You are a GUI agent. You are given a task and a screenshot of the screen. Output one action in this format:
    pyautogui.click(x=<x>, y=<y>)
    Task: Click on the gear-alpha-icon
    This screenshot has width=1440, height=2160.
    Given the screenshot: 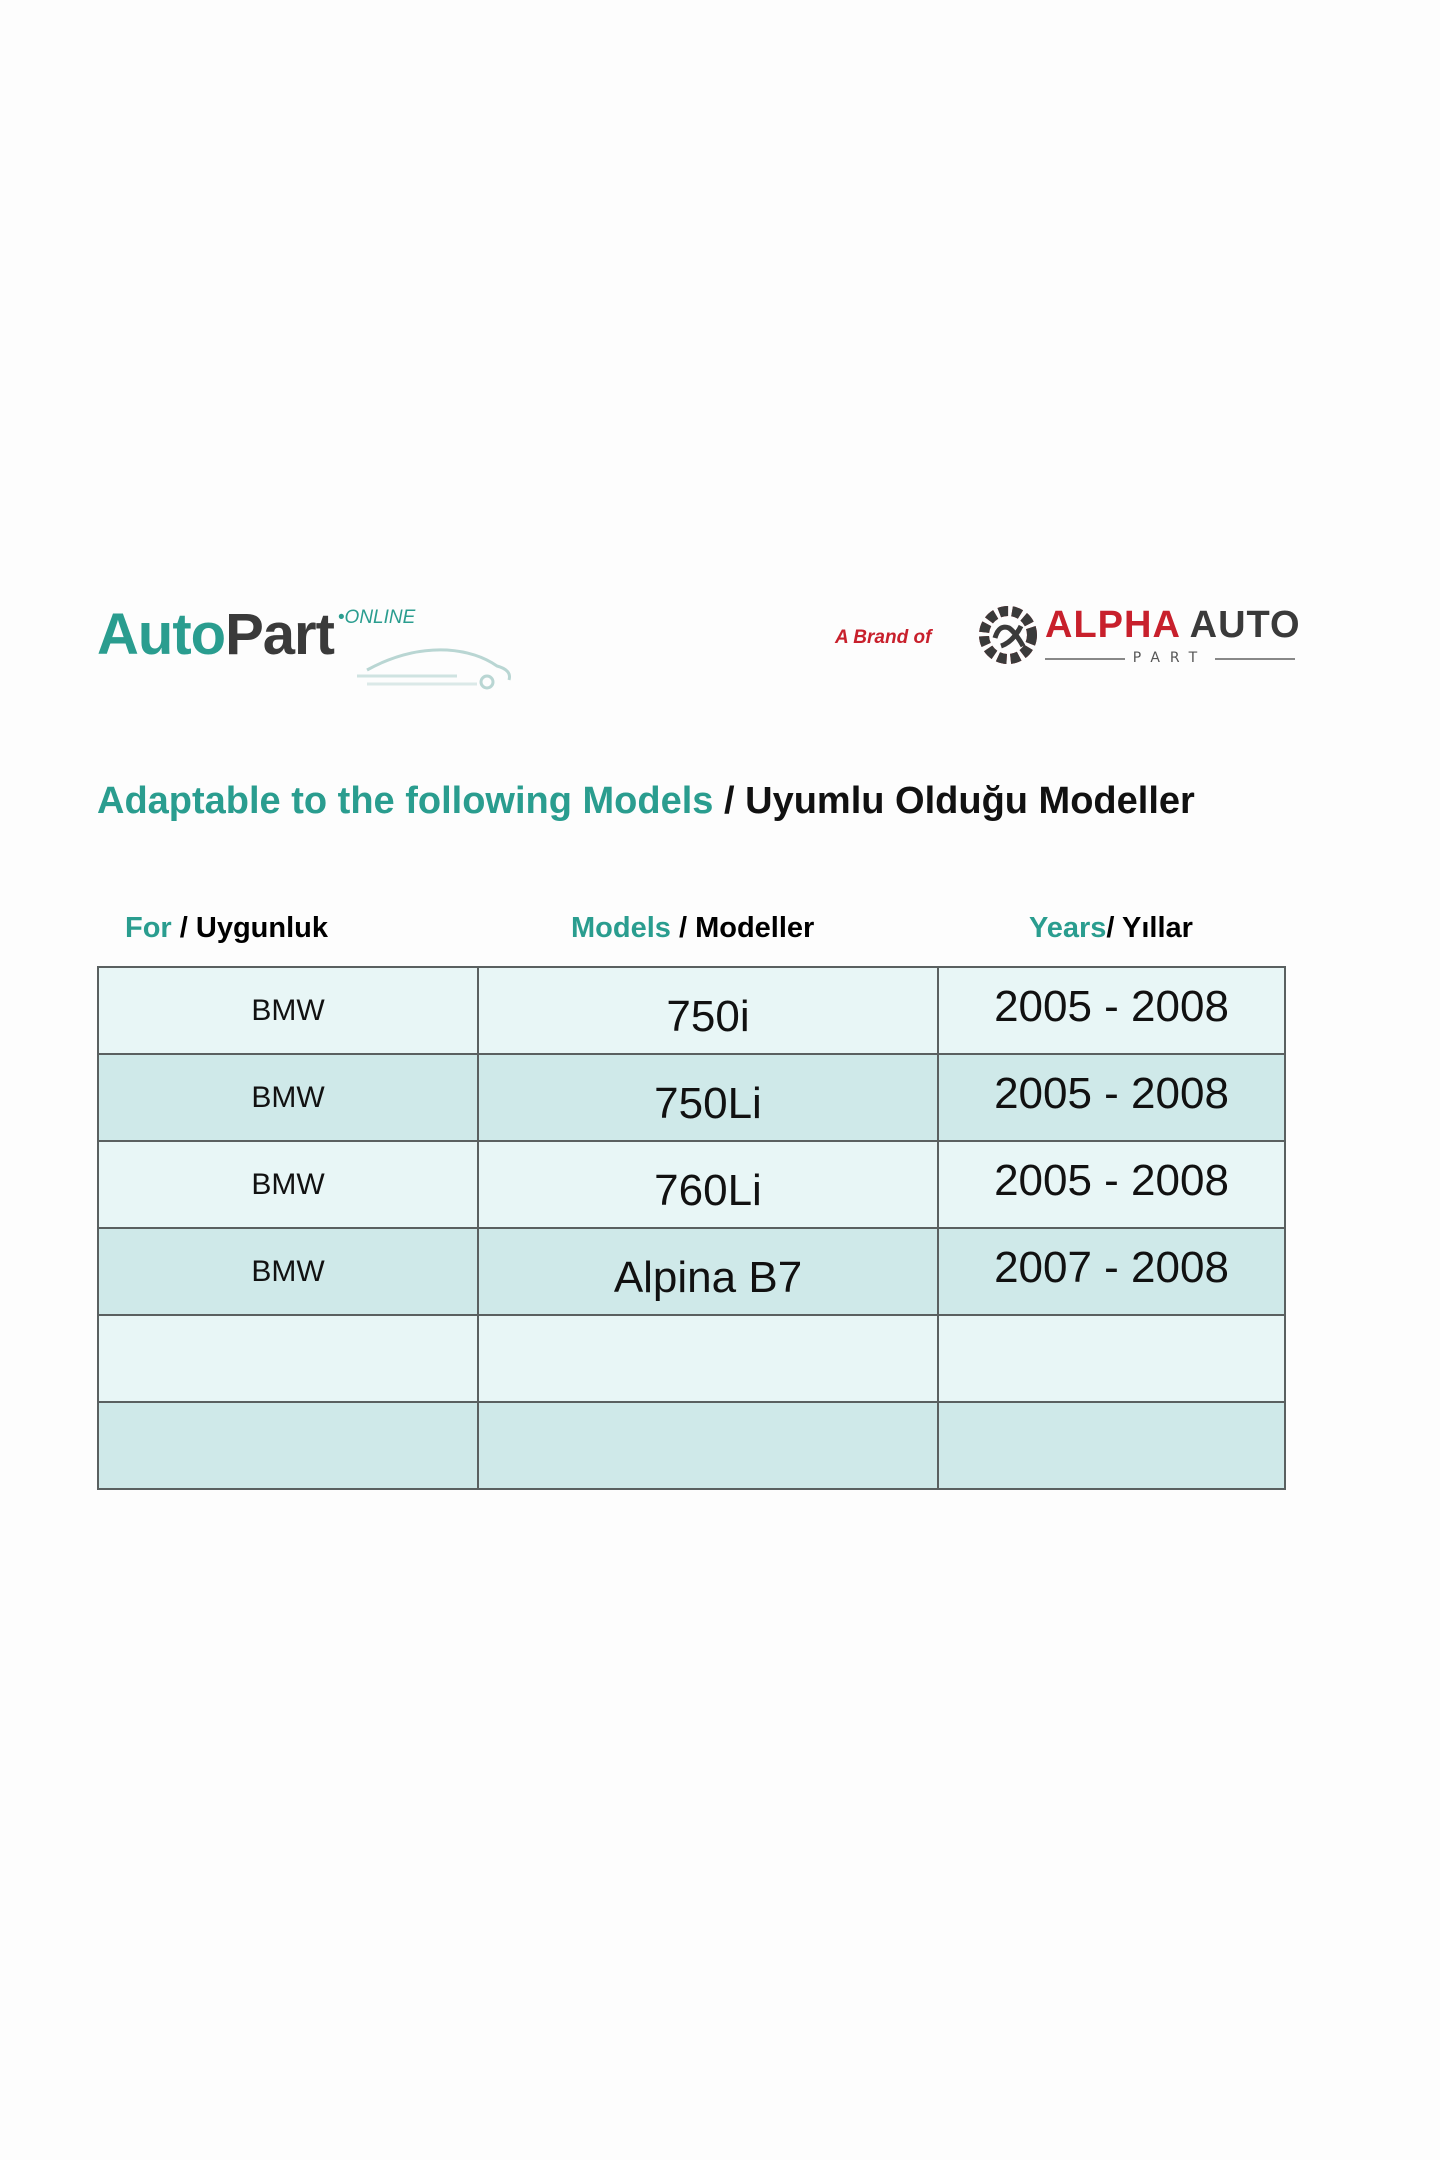 What is the action you would take?
    pyautogui.click(x=1008, y=635)
    